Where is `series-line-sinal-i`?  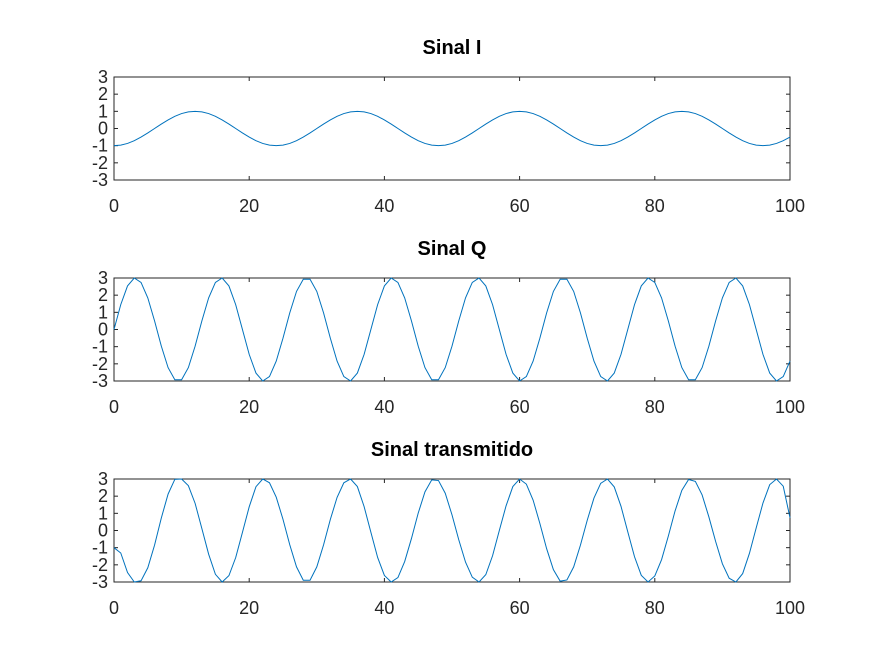 series-line-sinal-i is located at coordinates (452, 128).